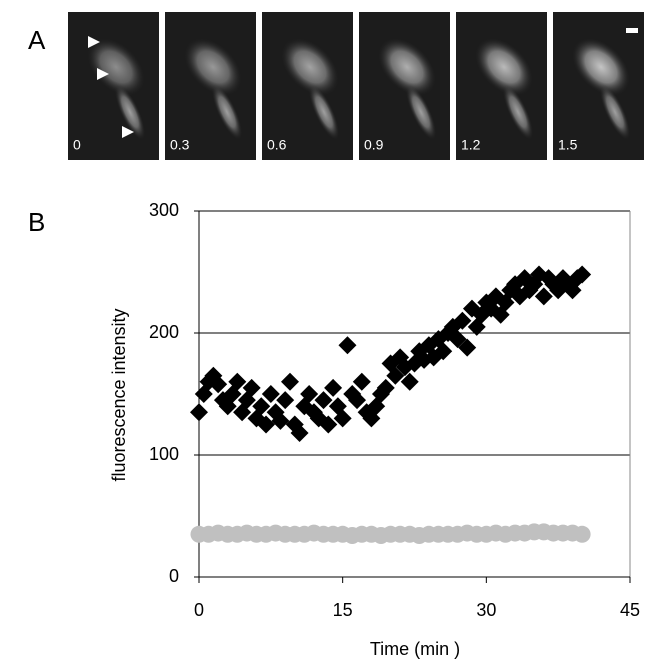 The height and width of the screenshot is (667, 652). Describe the element at coordinates (119, 394) in the screenshot. I see `y-axis-label: fluorescence intensity` at that location.